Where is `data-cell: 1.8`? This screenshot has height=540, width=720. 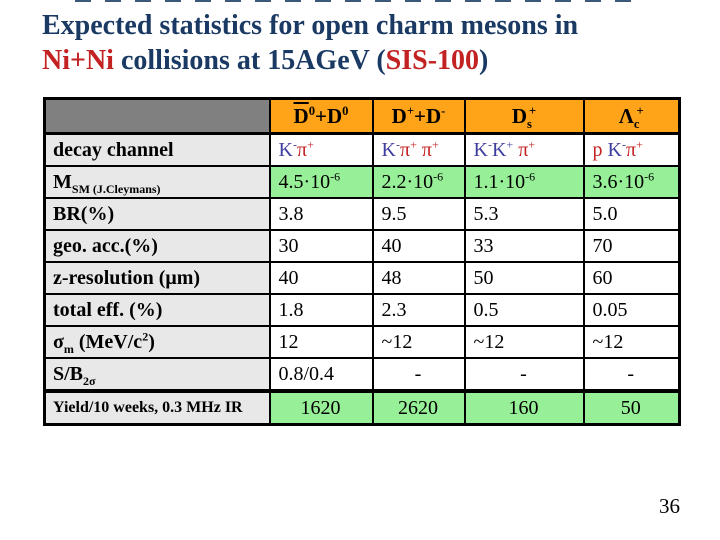 data-cell: 1.8 is located at coordinates (321, 310).